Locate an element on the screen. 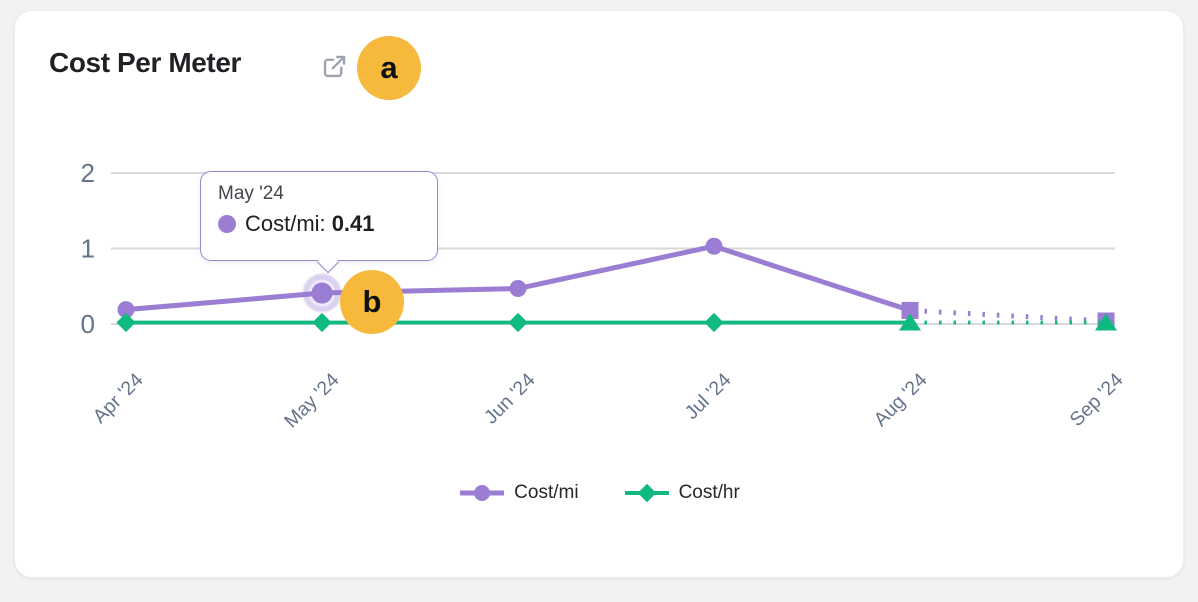 The height and width of the screenshot is (602, 1198). tooltip-title: May '24 is located at coordinates (251, 193).